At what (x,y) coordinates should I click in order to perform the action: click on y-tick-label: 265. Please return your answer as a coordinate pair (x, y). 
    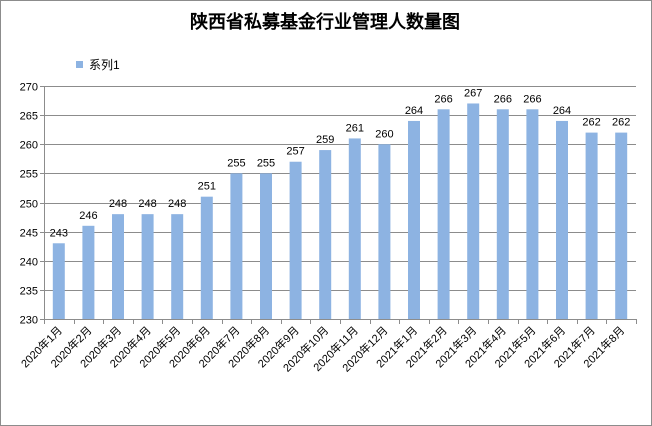
    Looking at the image, I should click on (29, 117).